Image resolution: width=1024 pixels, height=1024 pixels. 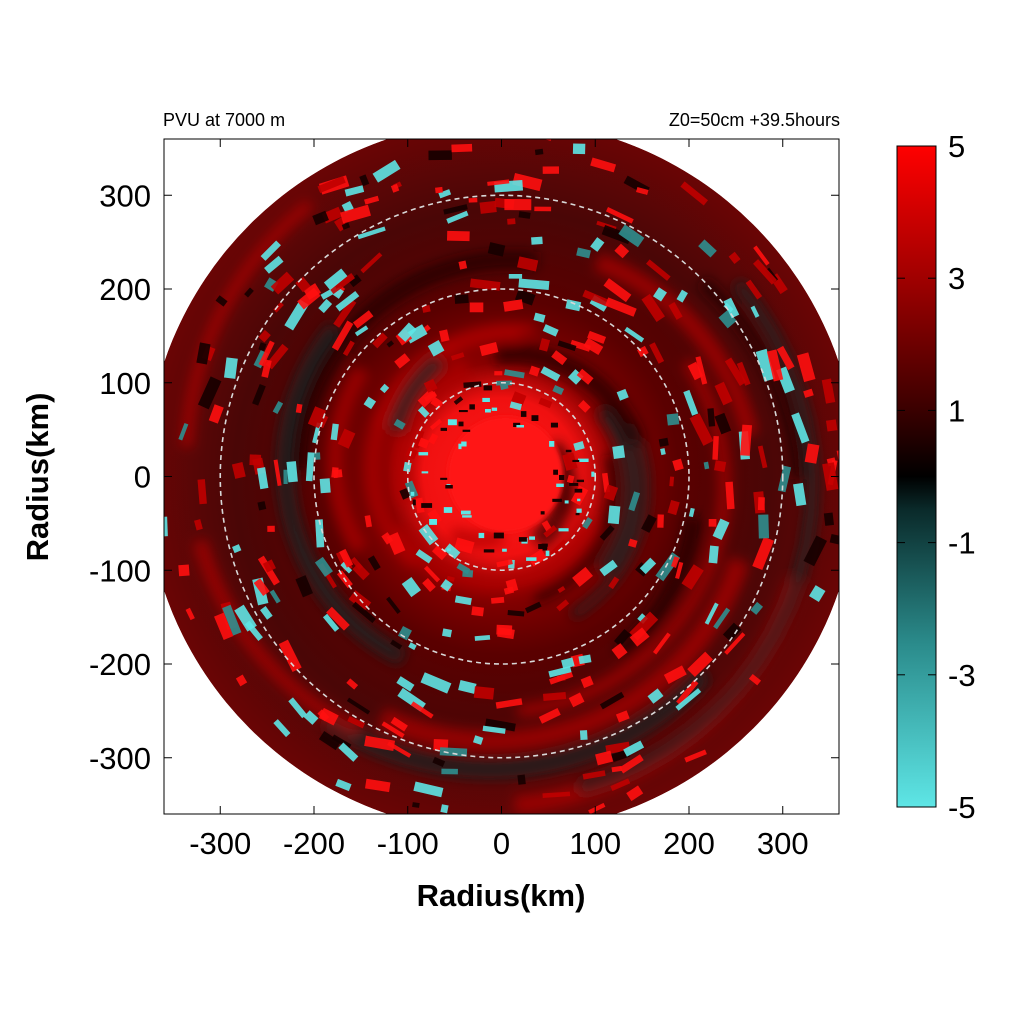 What do you see at coordinates (783, 843) in the screenshot?
I see `x-tick-label: 300` at bounding box center [783, 843].